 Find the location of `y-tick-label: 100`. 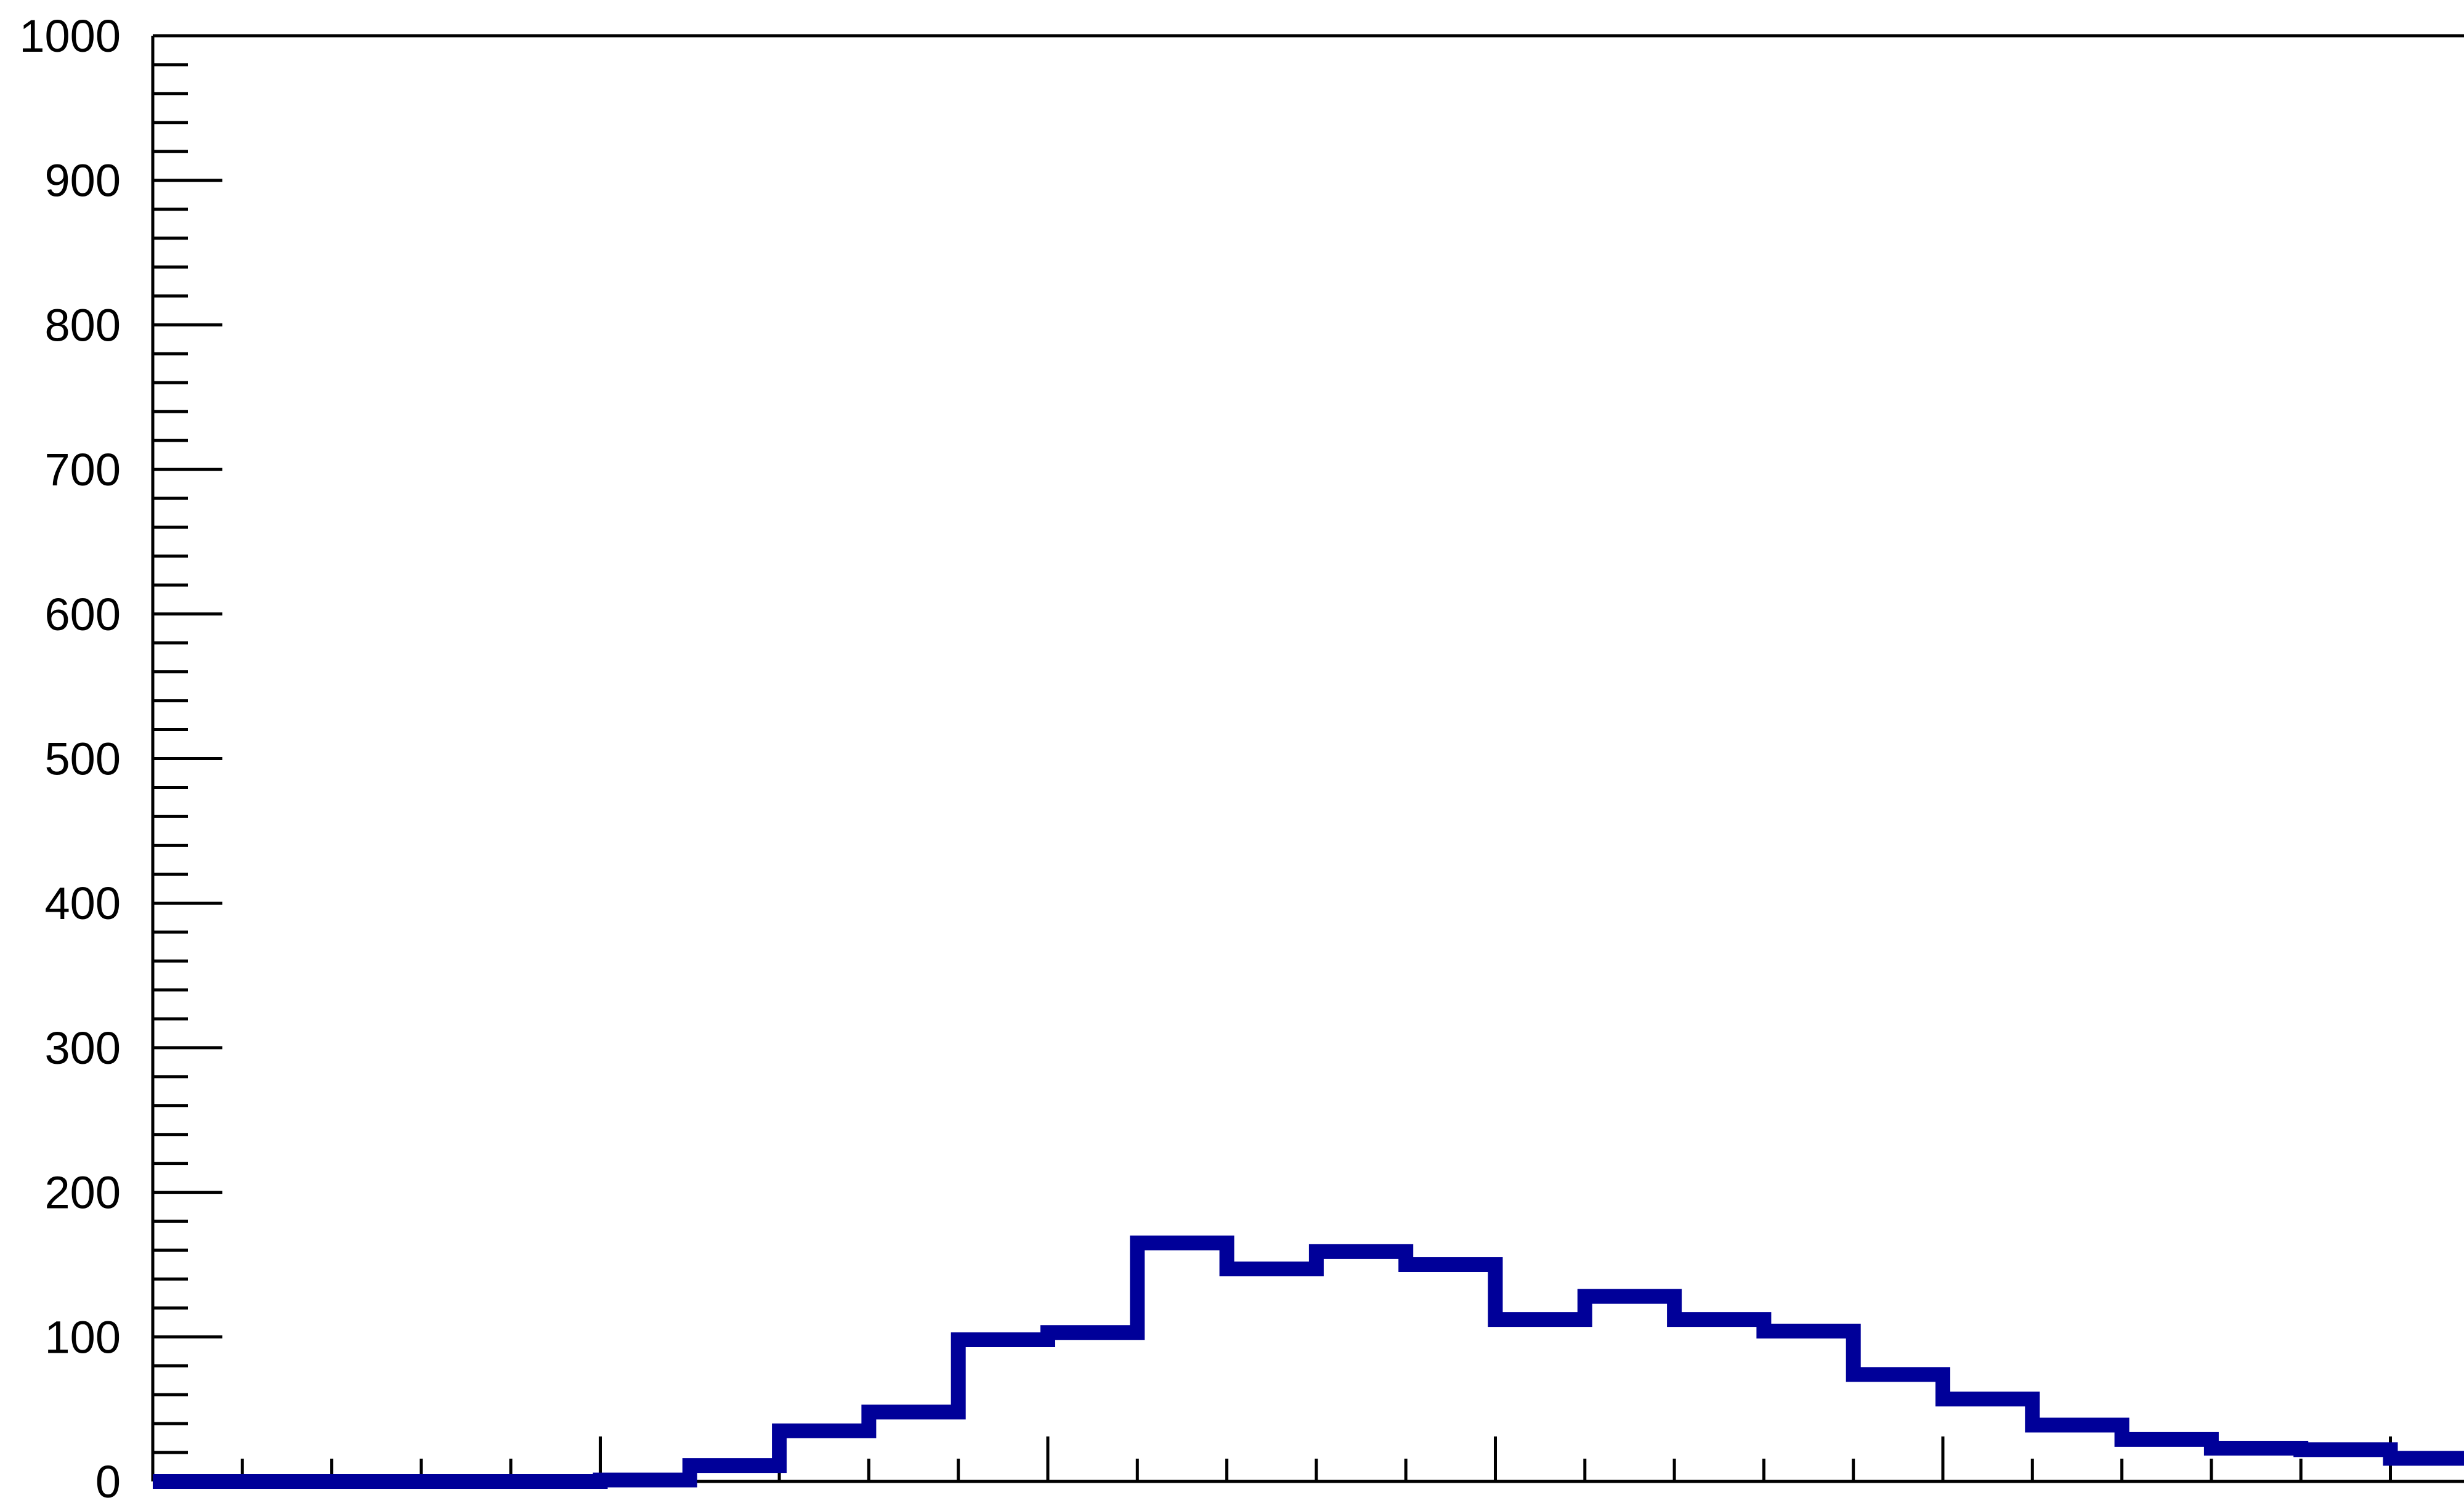

y-tick-label: 100 is located at coordinates (83, 1337).